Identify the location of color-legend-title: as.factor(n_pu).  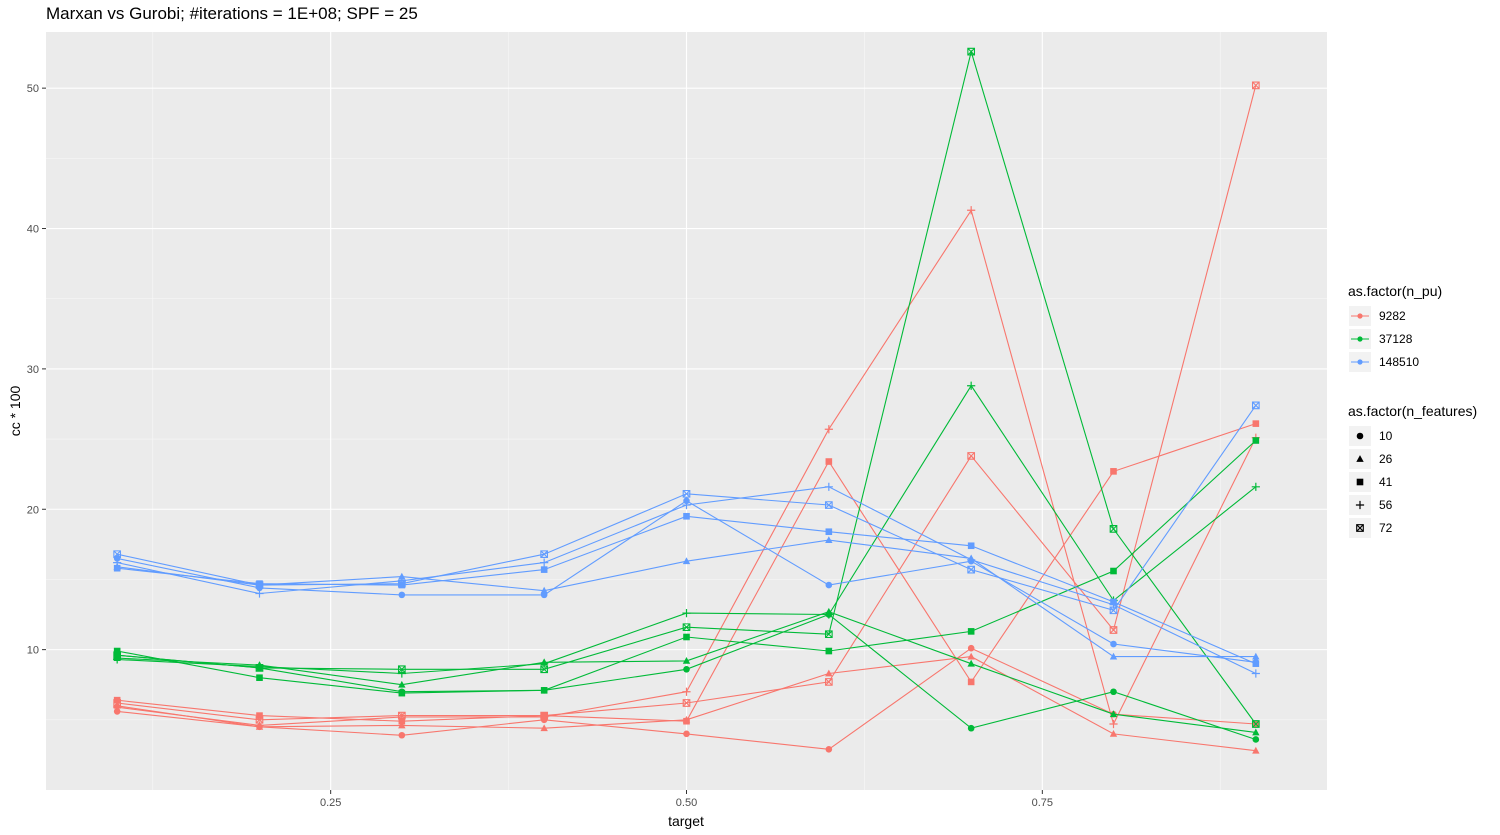
(1395, 291).